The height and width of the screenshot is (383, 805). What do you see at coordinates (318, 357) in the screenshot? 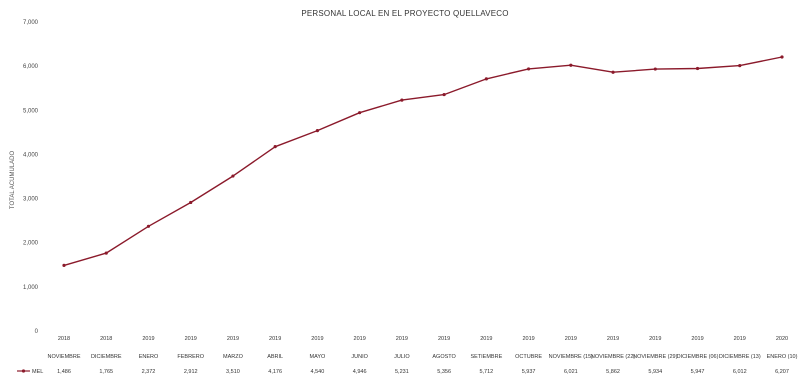
I see `x-tick-label: MAYO` at bounding box center [318, 357].